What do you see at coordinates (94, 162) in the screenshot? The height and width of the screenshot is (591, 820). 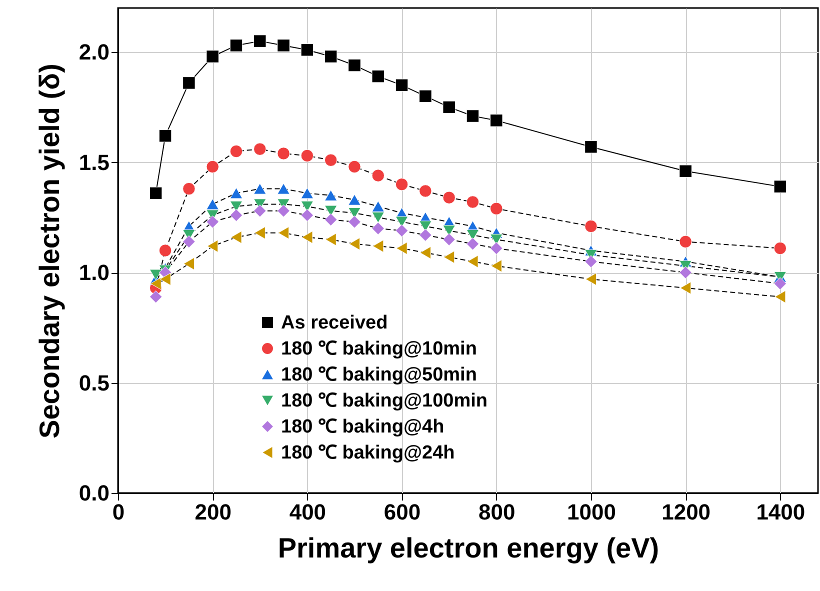 I see `y-tick-label: 1.5` at bounding box center [94, 162].